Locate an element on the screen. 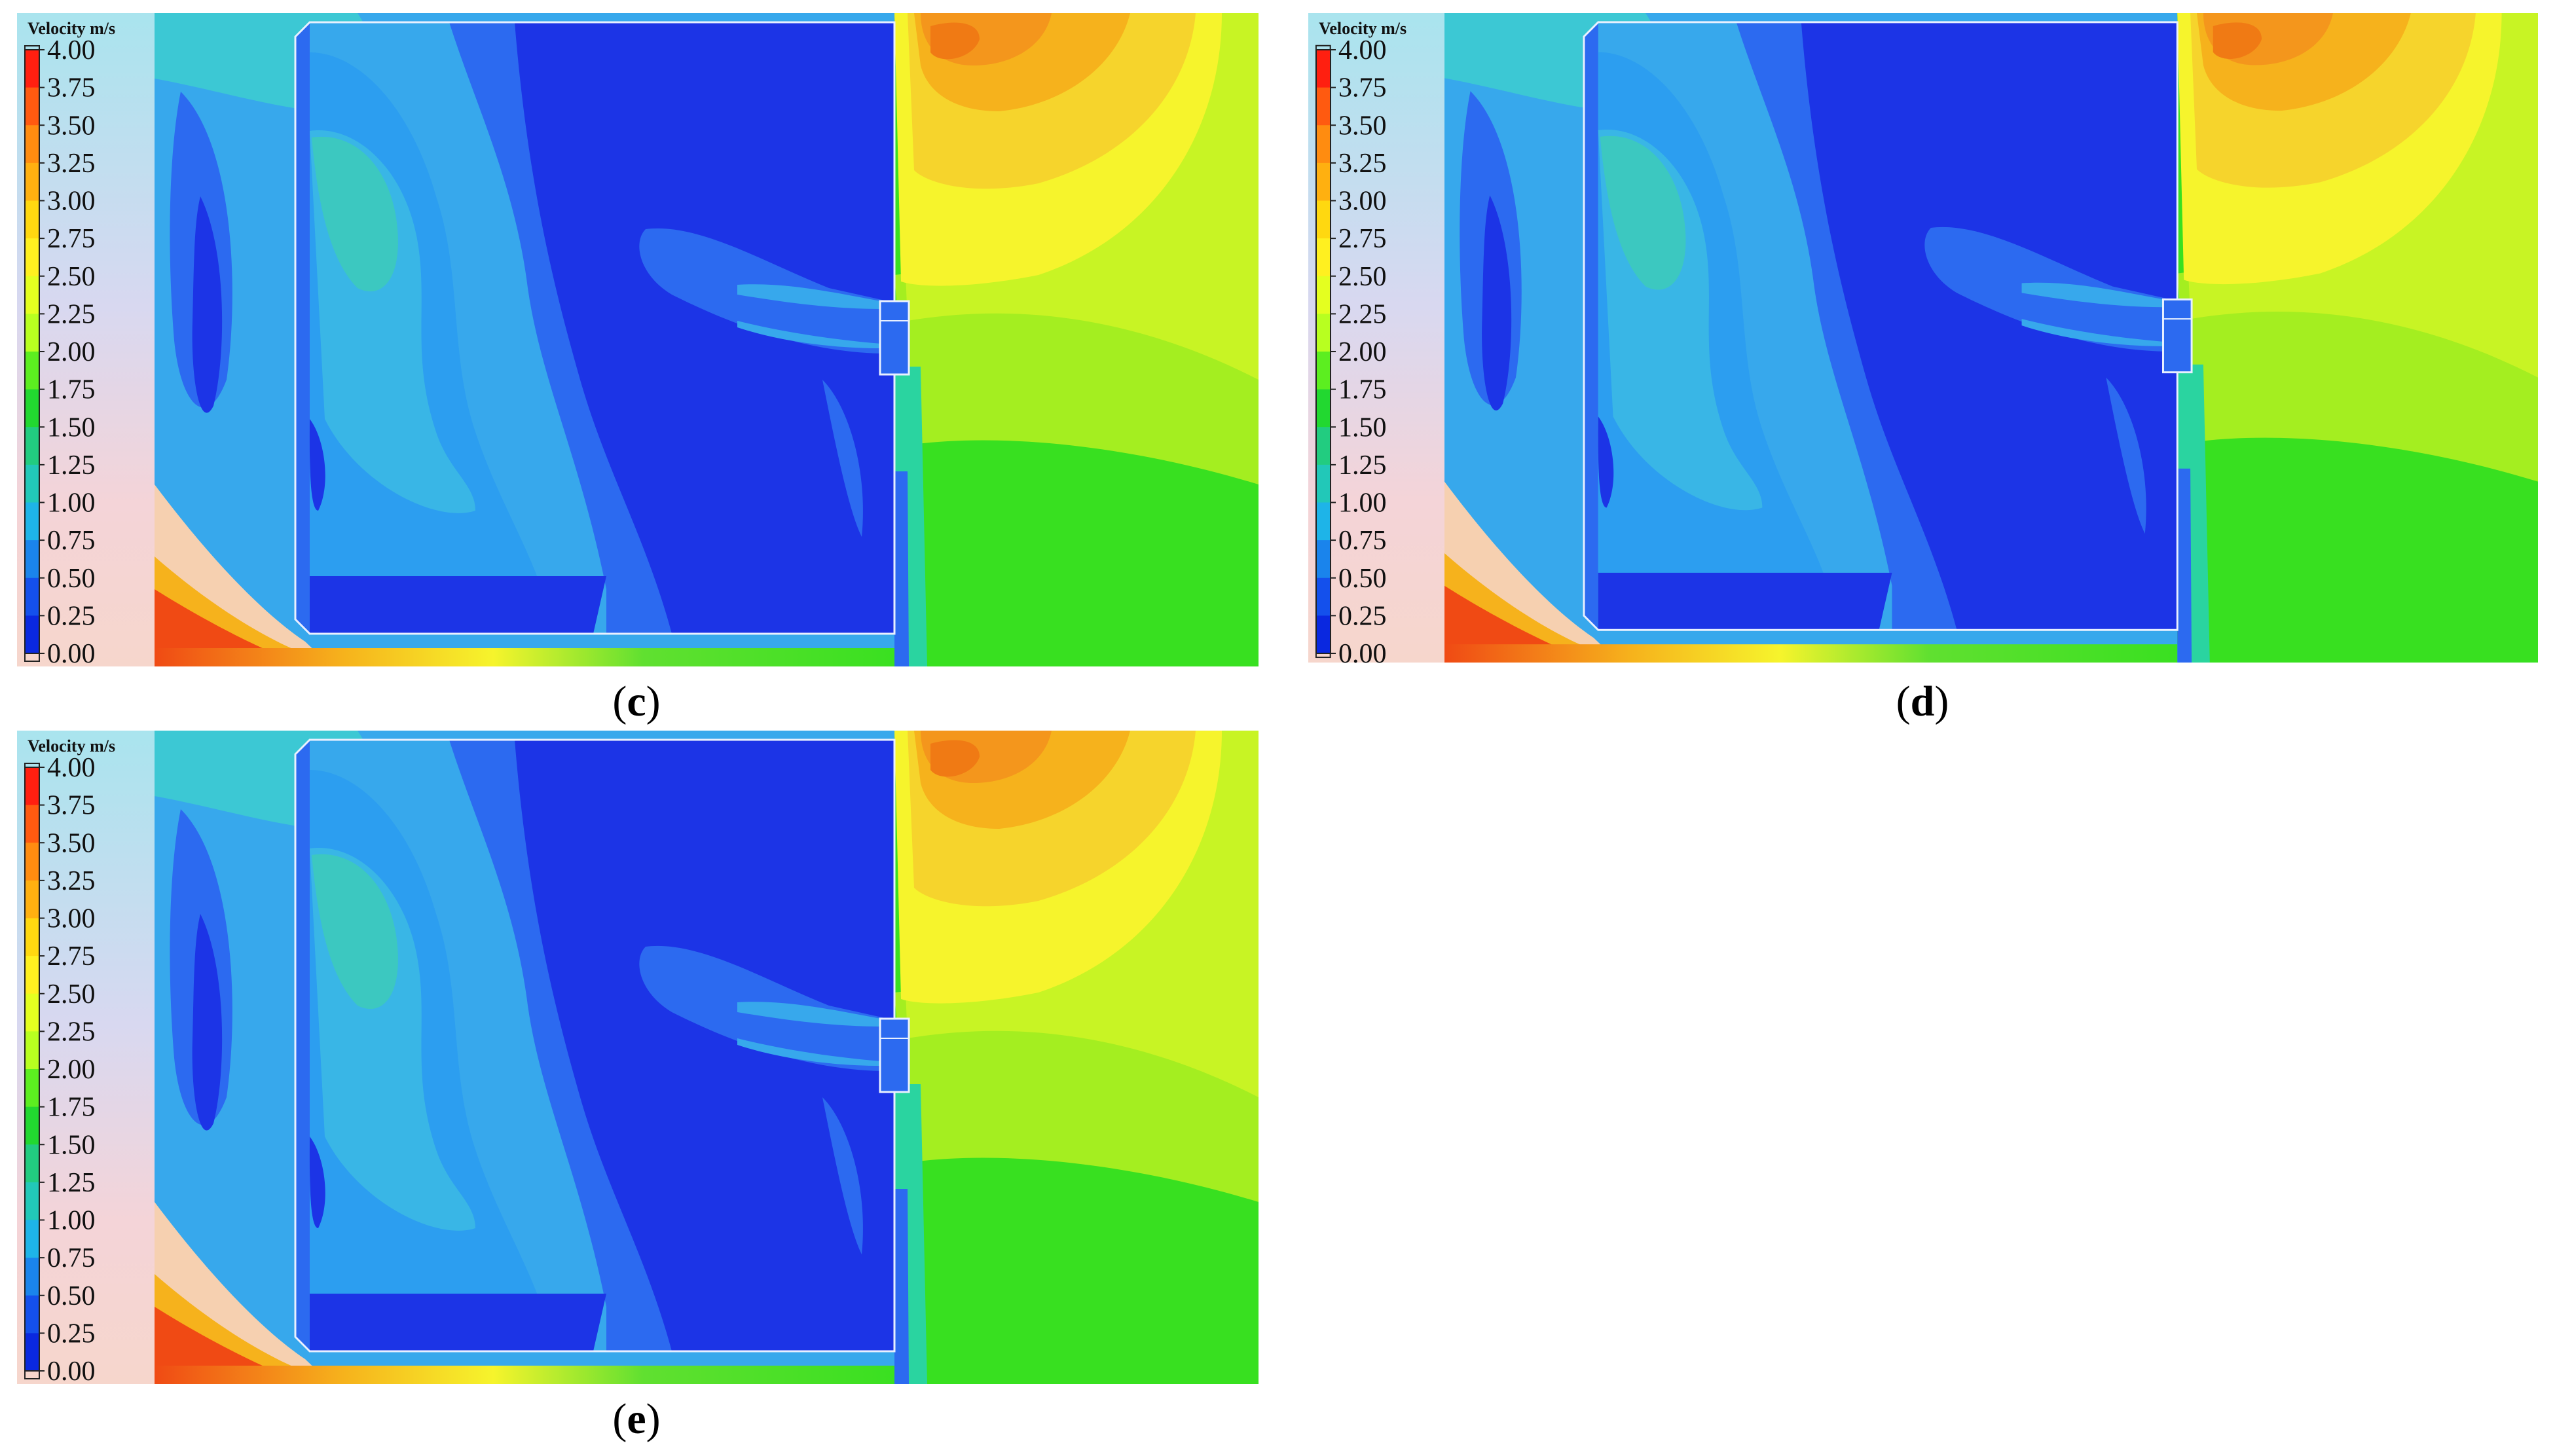 The height and width of the screenshot is (1456, 2555). caption-e: (e) is located at coordinates (637, 1419).